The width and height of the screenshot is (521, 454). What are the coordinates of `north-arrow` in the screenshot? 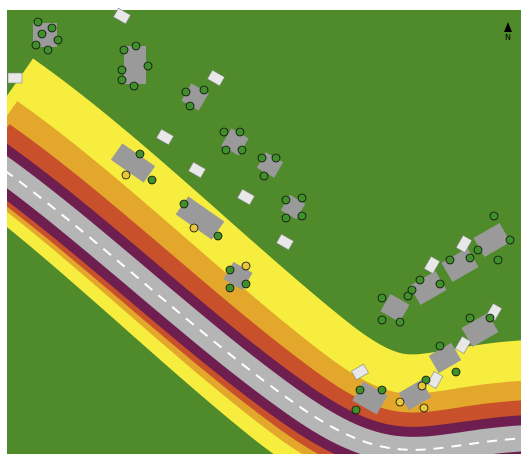 It's located at (508, 27).